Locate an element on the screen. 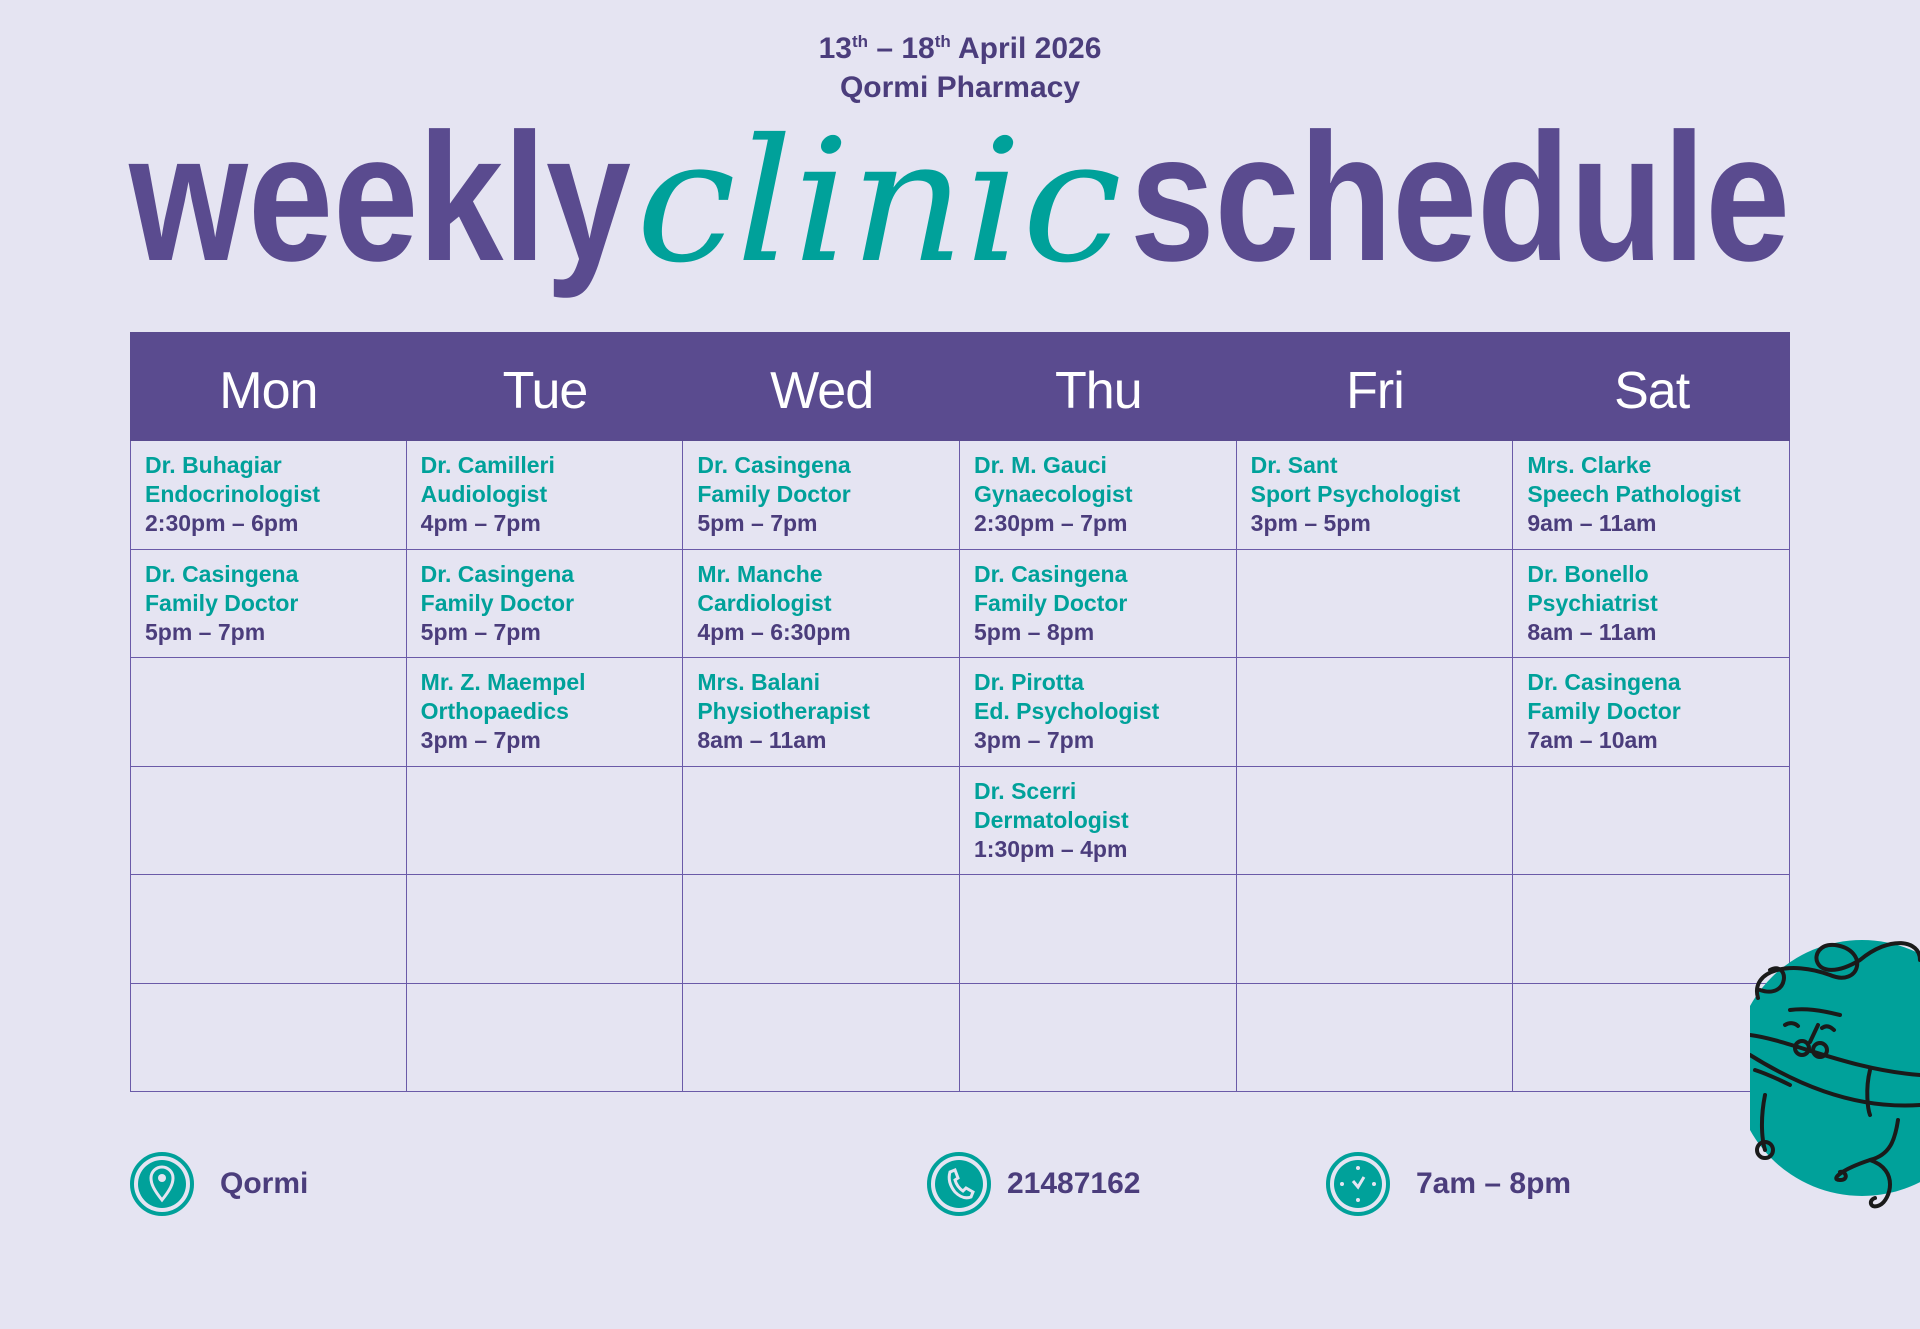 Image resolution: width=1920 pixels, height=1329 pixels. doctor-specialty: Audiologist is located at coordinates (484, 494).